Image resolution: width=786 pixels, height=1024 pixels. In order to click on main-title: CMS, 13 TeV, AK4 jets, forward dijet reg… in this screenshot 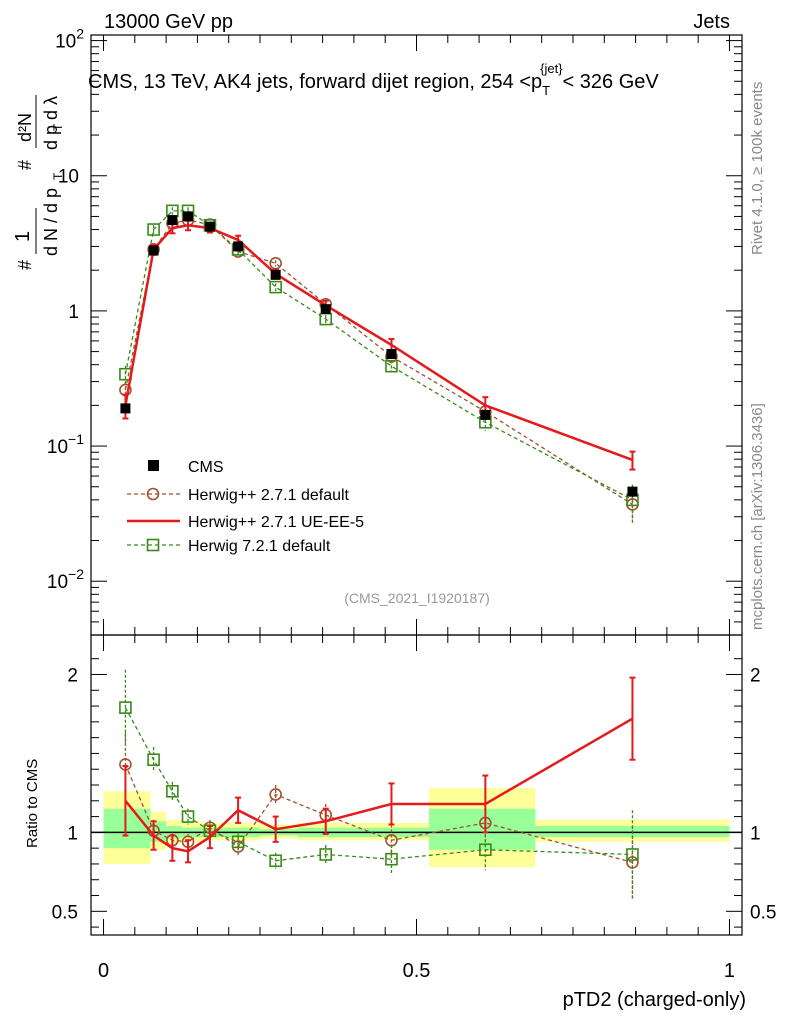, I will do `click(373, 79)`.